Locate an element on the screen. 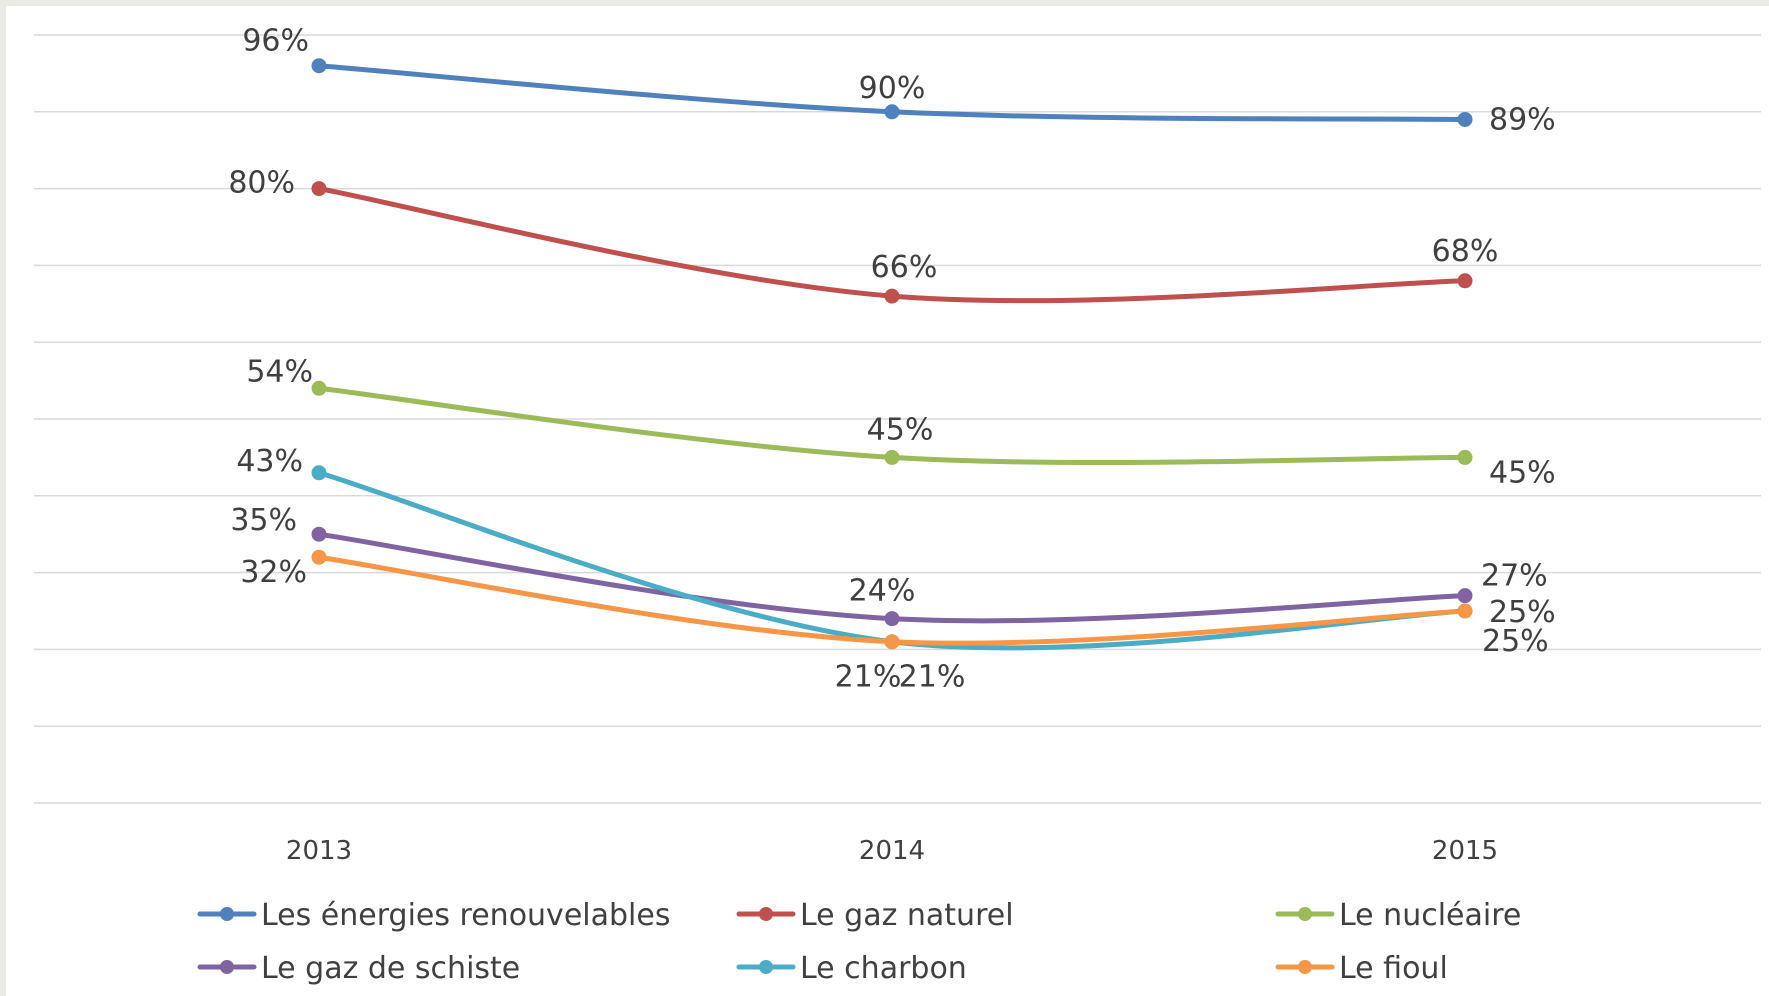  legend-item: Le charbon is located at coordinates (851, 968).